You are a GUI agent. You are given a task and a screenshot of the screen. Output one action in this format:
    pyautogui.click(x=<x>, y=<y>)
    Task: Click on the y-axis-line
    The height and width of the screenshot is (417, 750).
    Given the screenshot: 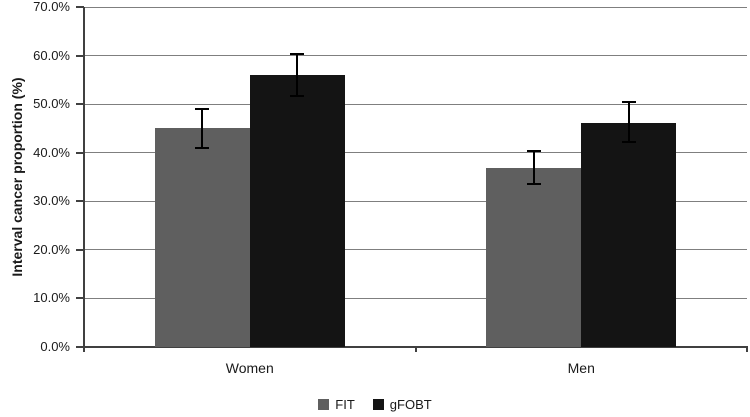 What is the action you would take?
    pyautogui.click(x=84, y=178)
    